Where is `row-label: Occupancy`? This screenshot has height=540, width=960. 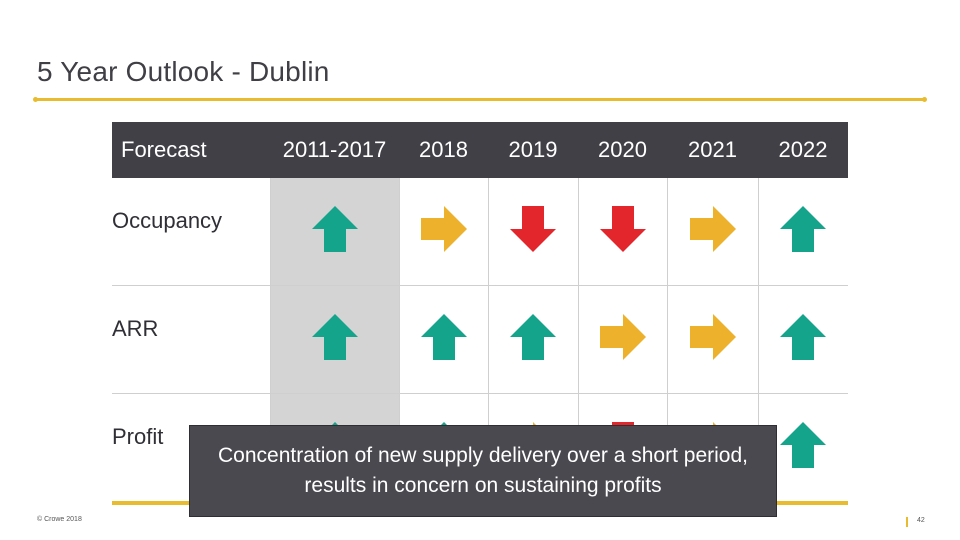
row-label: Occupancy is located at coordinates (191, 232).